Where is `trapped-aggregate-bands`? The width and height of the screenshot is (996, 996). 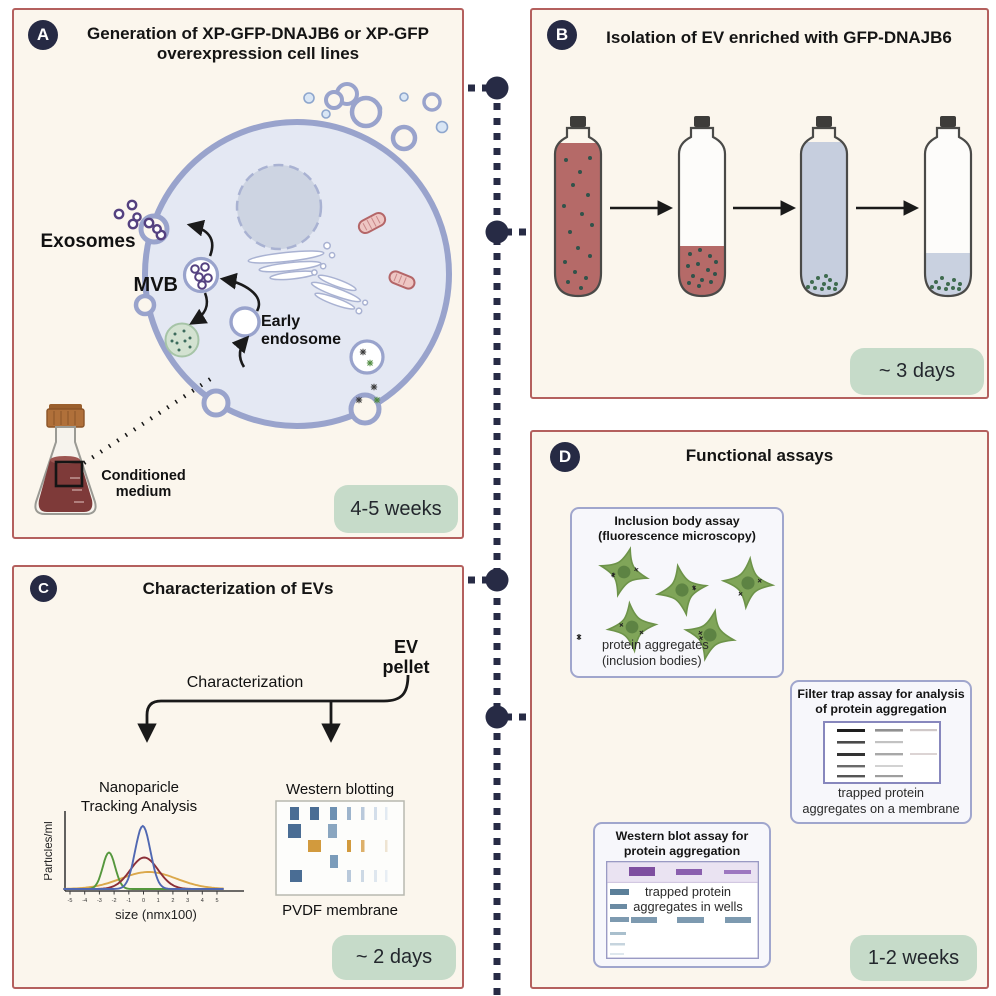
trapped-aggregate-bands is located at coordinates (887, 753).